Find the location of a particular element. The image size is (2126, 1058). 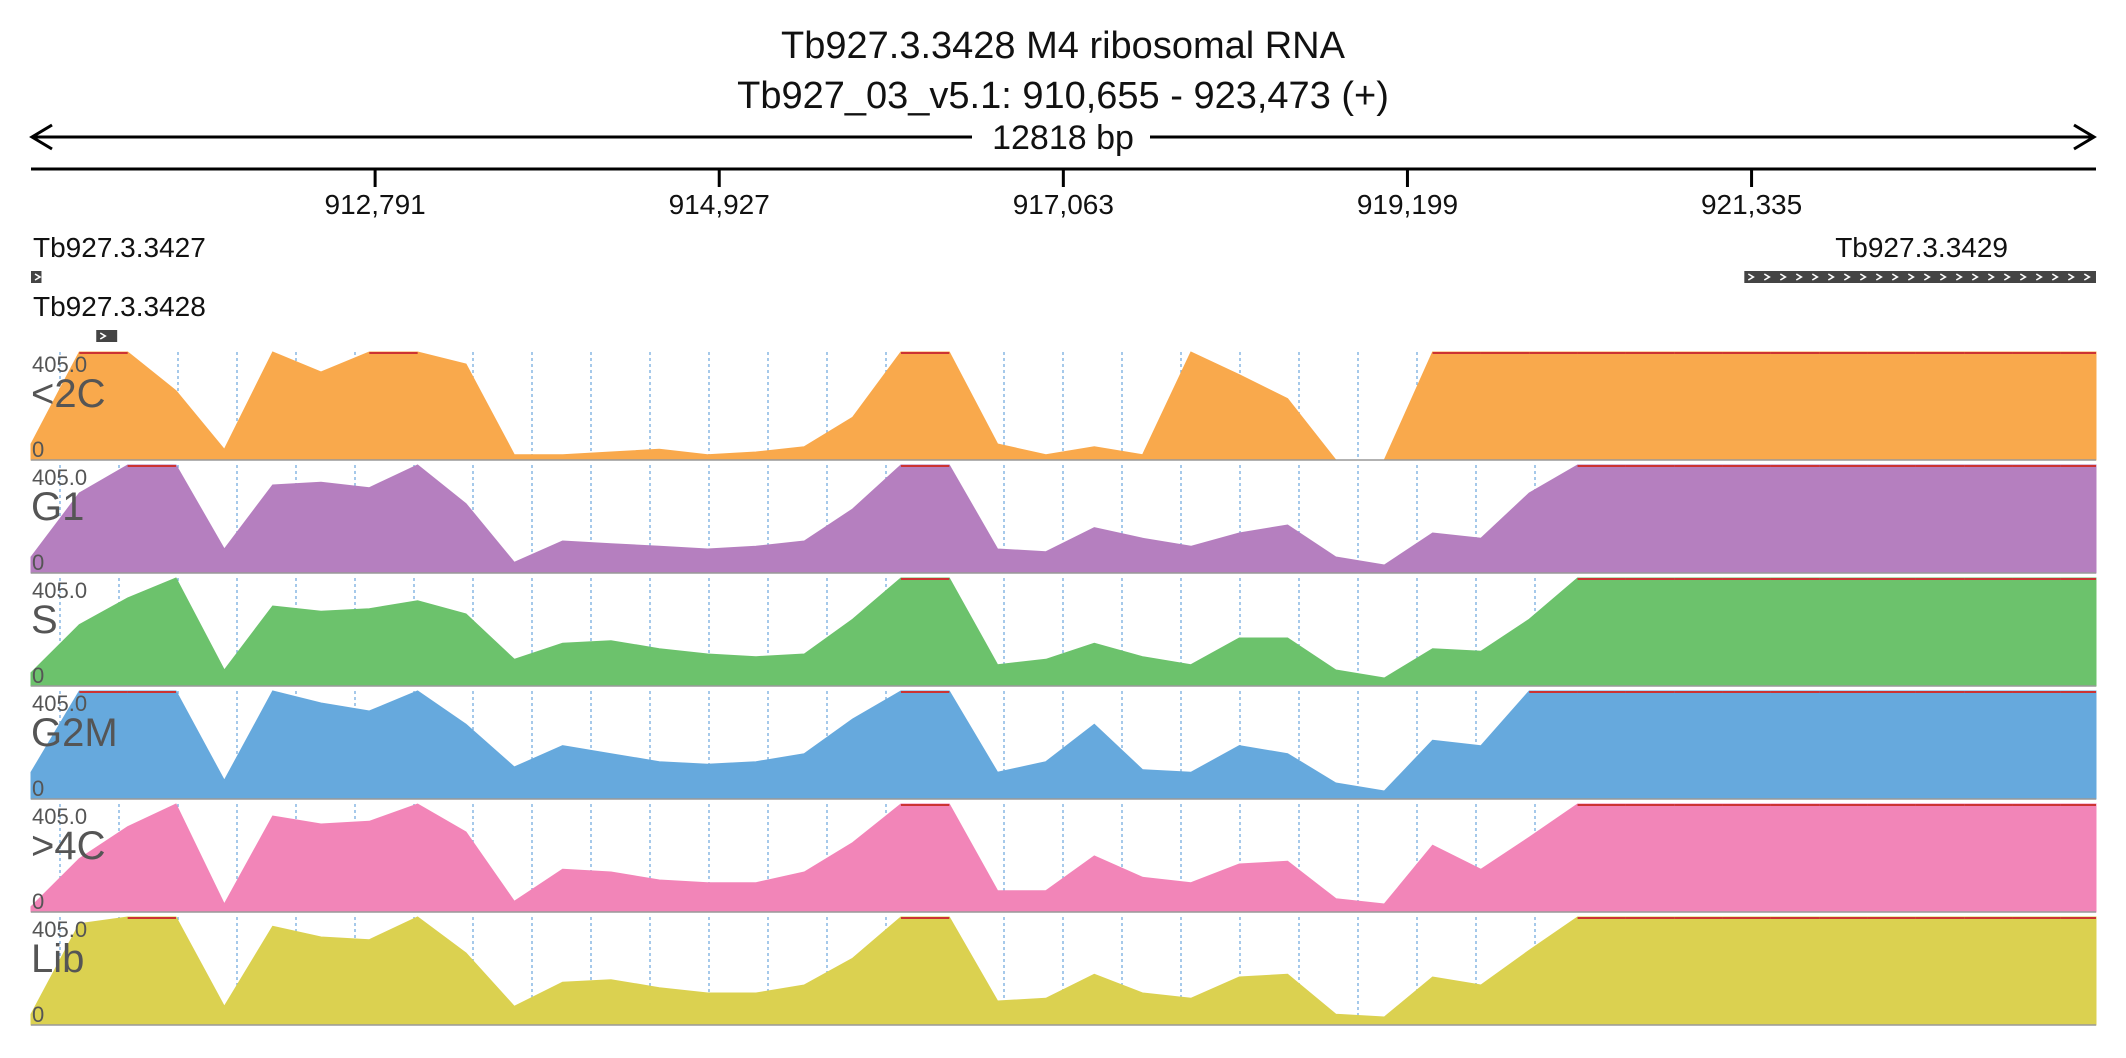

ruler-tick-label: 919,199 is located at coordinates (1407, 204).